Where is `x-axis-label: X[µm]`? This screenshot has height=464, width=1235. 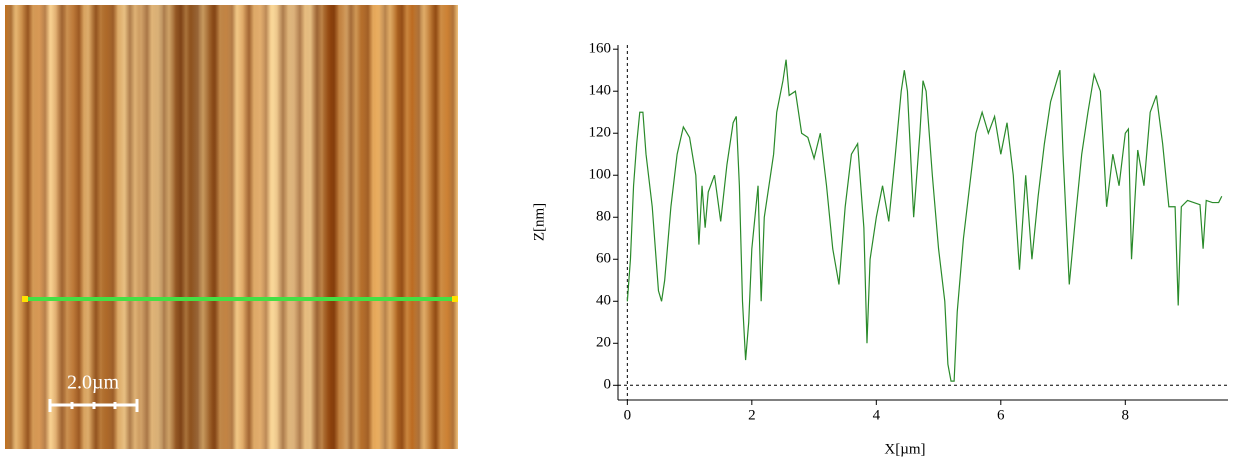
x-axis-label: X[µm] is located at coordinates (904, 449).